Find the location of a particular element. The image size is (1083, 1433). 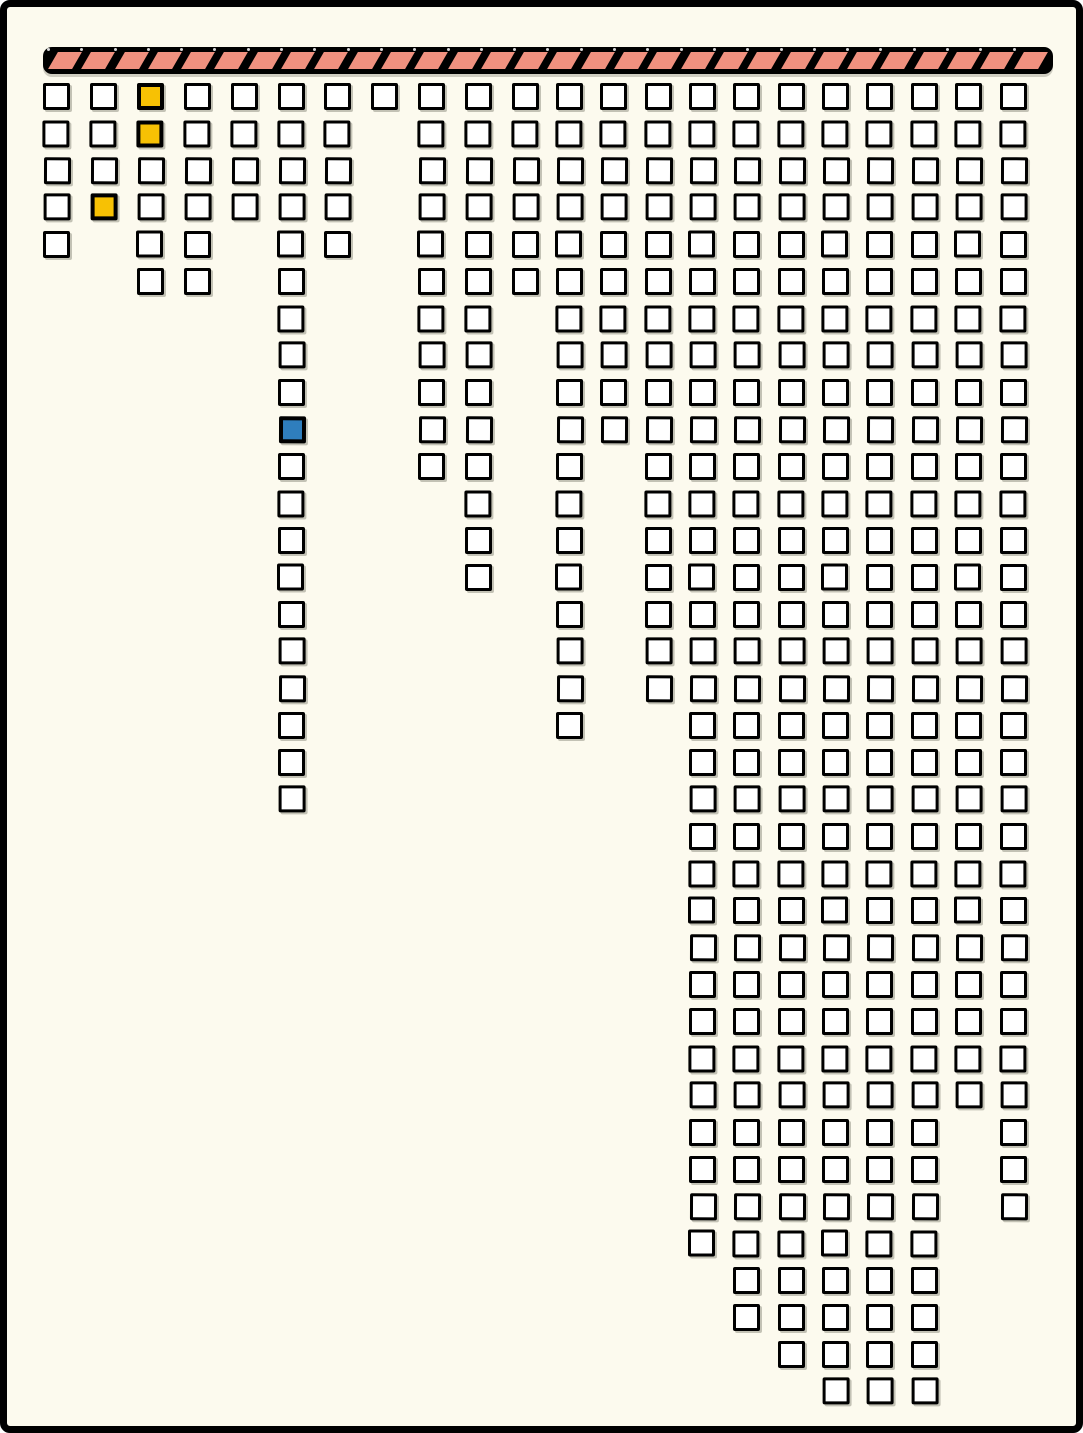

highlight-square-yellow is located at coordinates (104, 207).